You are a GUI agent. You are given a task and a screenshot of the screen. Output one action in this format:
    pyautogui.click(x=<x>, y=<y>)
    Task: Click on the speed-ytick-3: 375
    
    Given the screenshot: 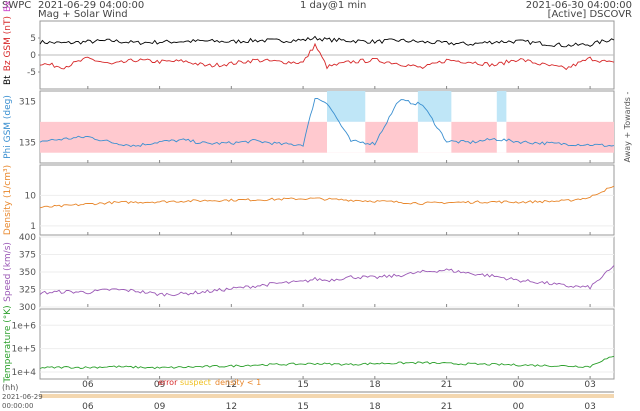 What is the action you would take?
    pyautogui.click(x=27, y=256)
    